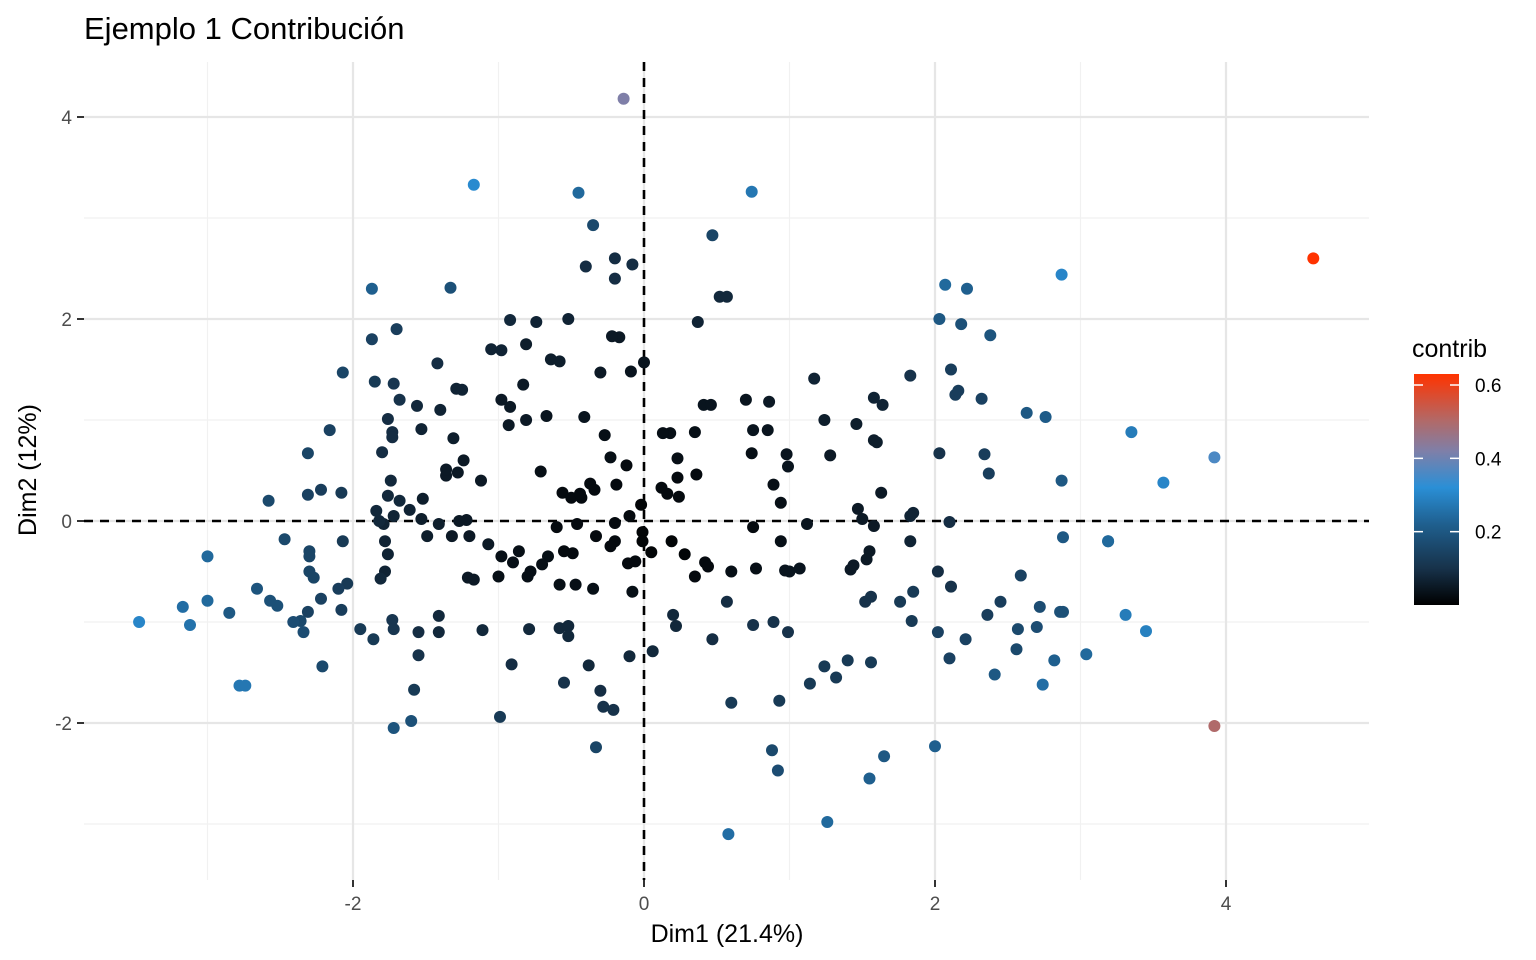 The height and width of the screenshot is (960, 1536). Describe the element at coordinates (935, 904) in the screenshot. I see `x-tick-label: 2` at that location.